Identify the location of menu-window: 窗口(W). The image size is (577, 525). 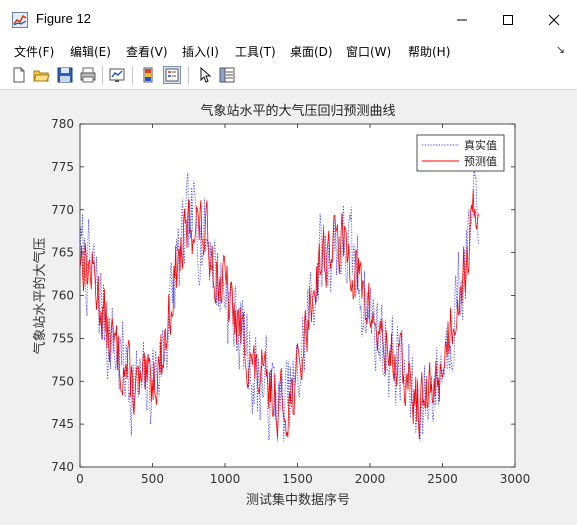
(369, 52).